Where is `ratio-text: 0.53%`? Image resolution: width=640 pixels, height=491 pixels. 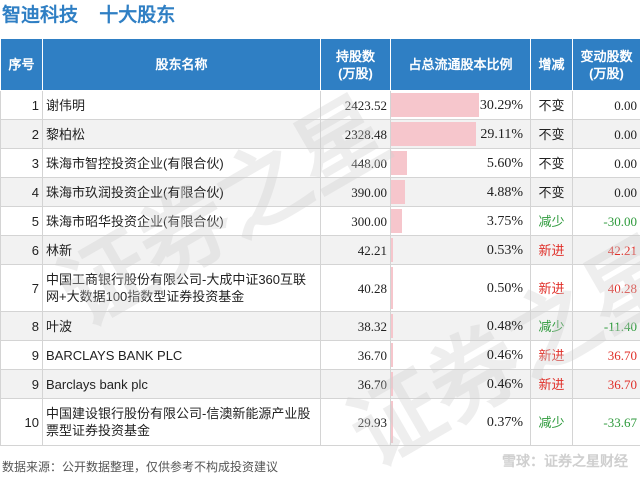
ratio-text: 0.53% is located at coordinates (460, 250).